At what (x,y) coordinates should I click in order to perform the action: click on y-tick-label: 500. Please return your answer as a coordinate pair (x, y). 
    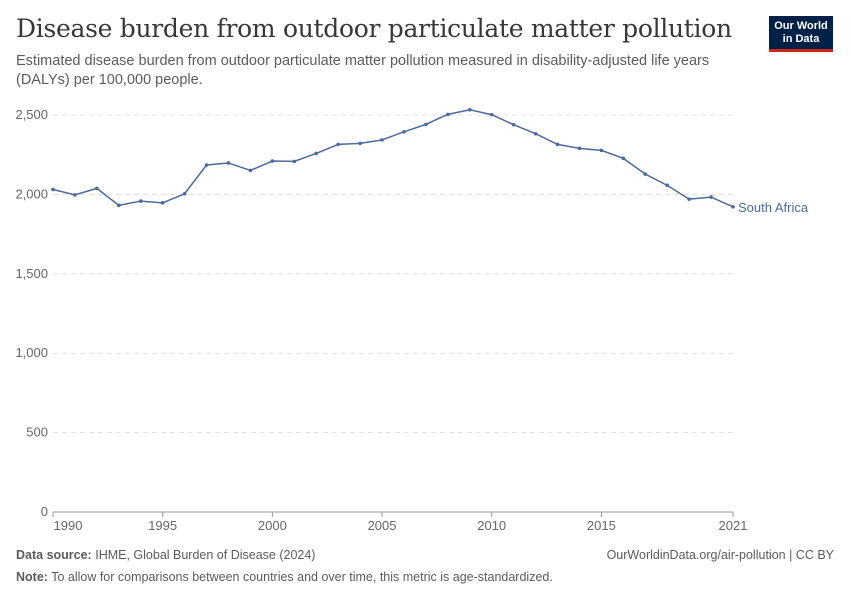
    Looking at the image, I should click on (37, 432).